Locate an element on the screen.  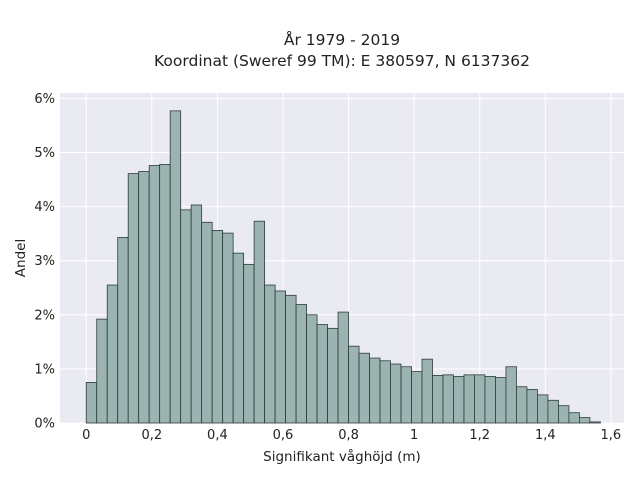
y-tick-label: 1% is located at coordinates (44, 369).